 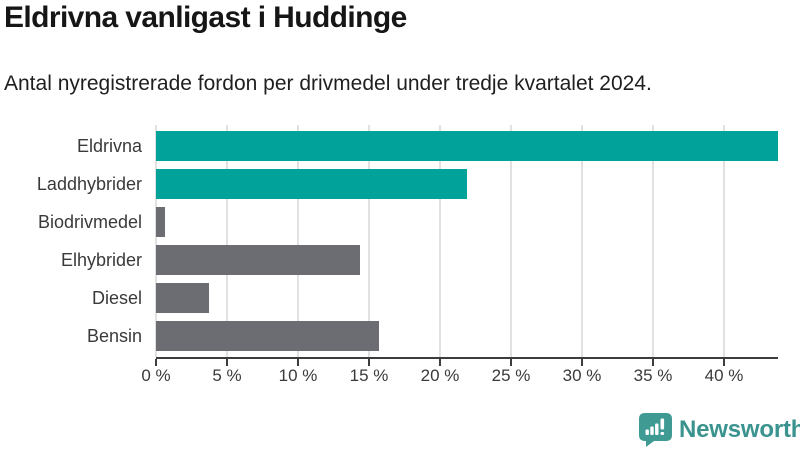 What do you see at coordinates (582, 375) in the screenshot?
I see `x-tick-label: 30 %` at bounding box center [582, 375].